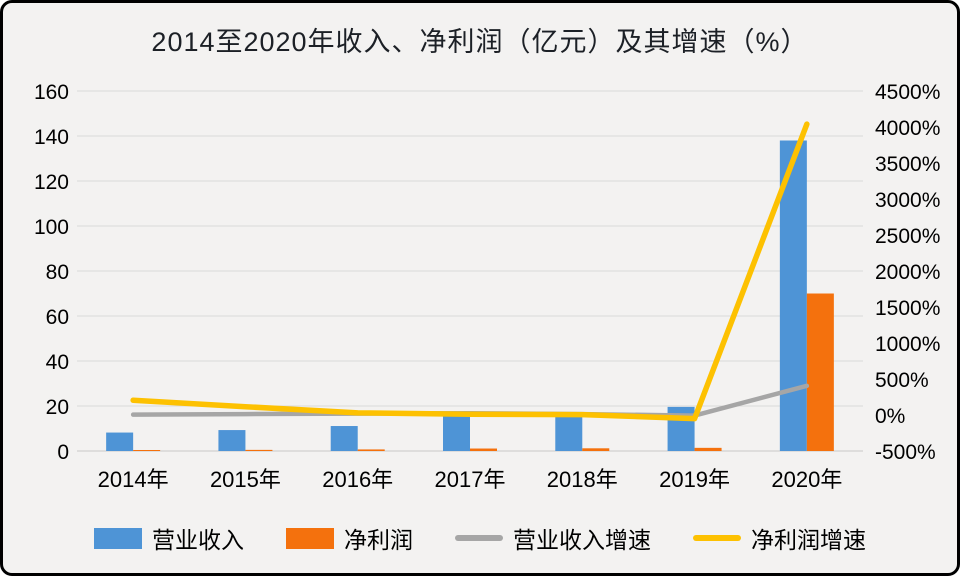  I want to click on x-axis-label: 2018年, so click(582, 479).